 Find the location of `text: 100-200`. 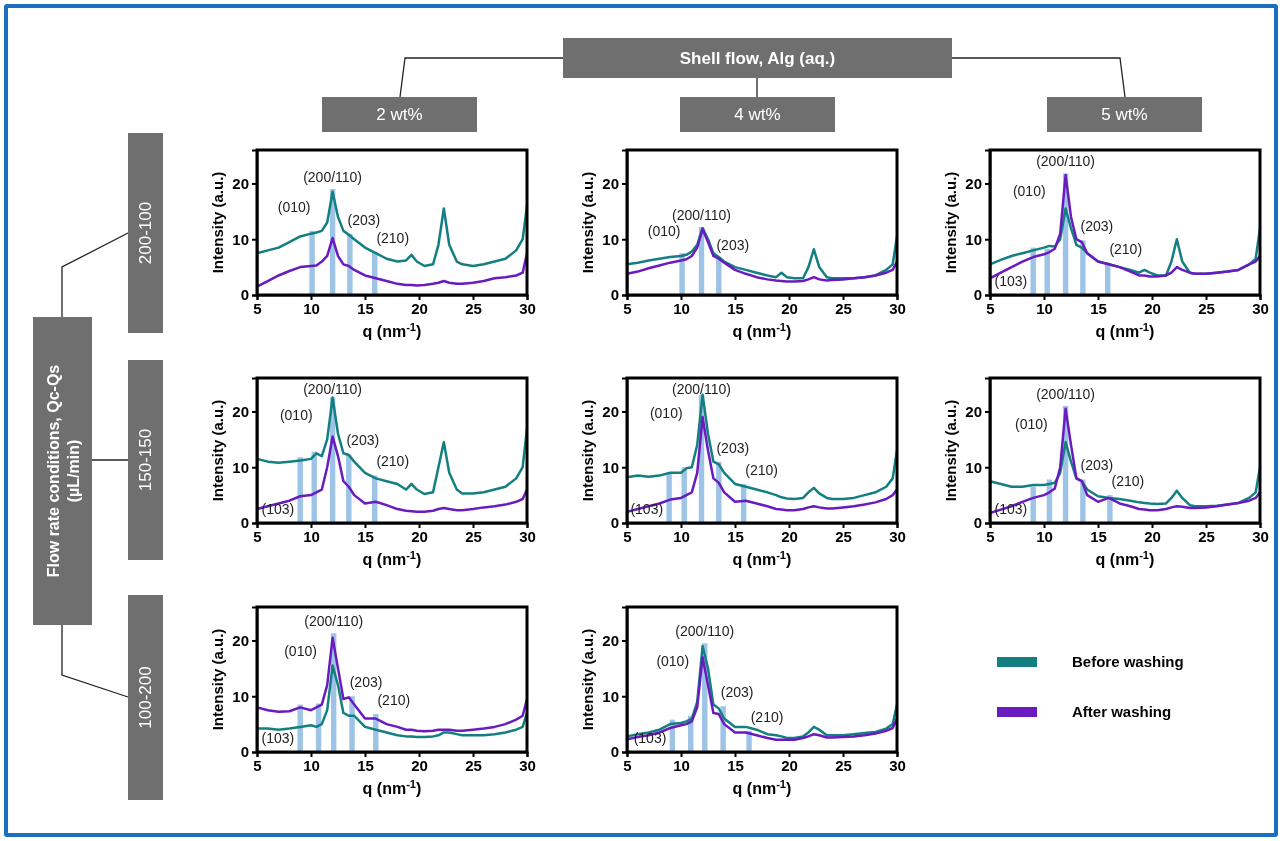

text: 100-200 is located at coordinates (146, 697).